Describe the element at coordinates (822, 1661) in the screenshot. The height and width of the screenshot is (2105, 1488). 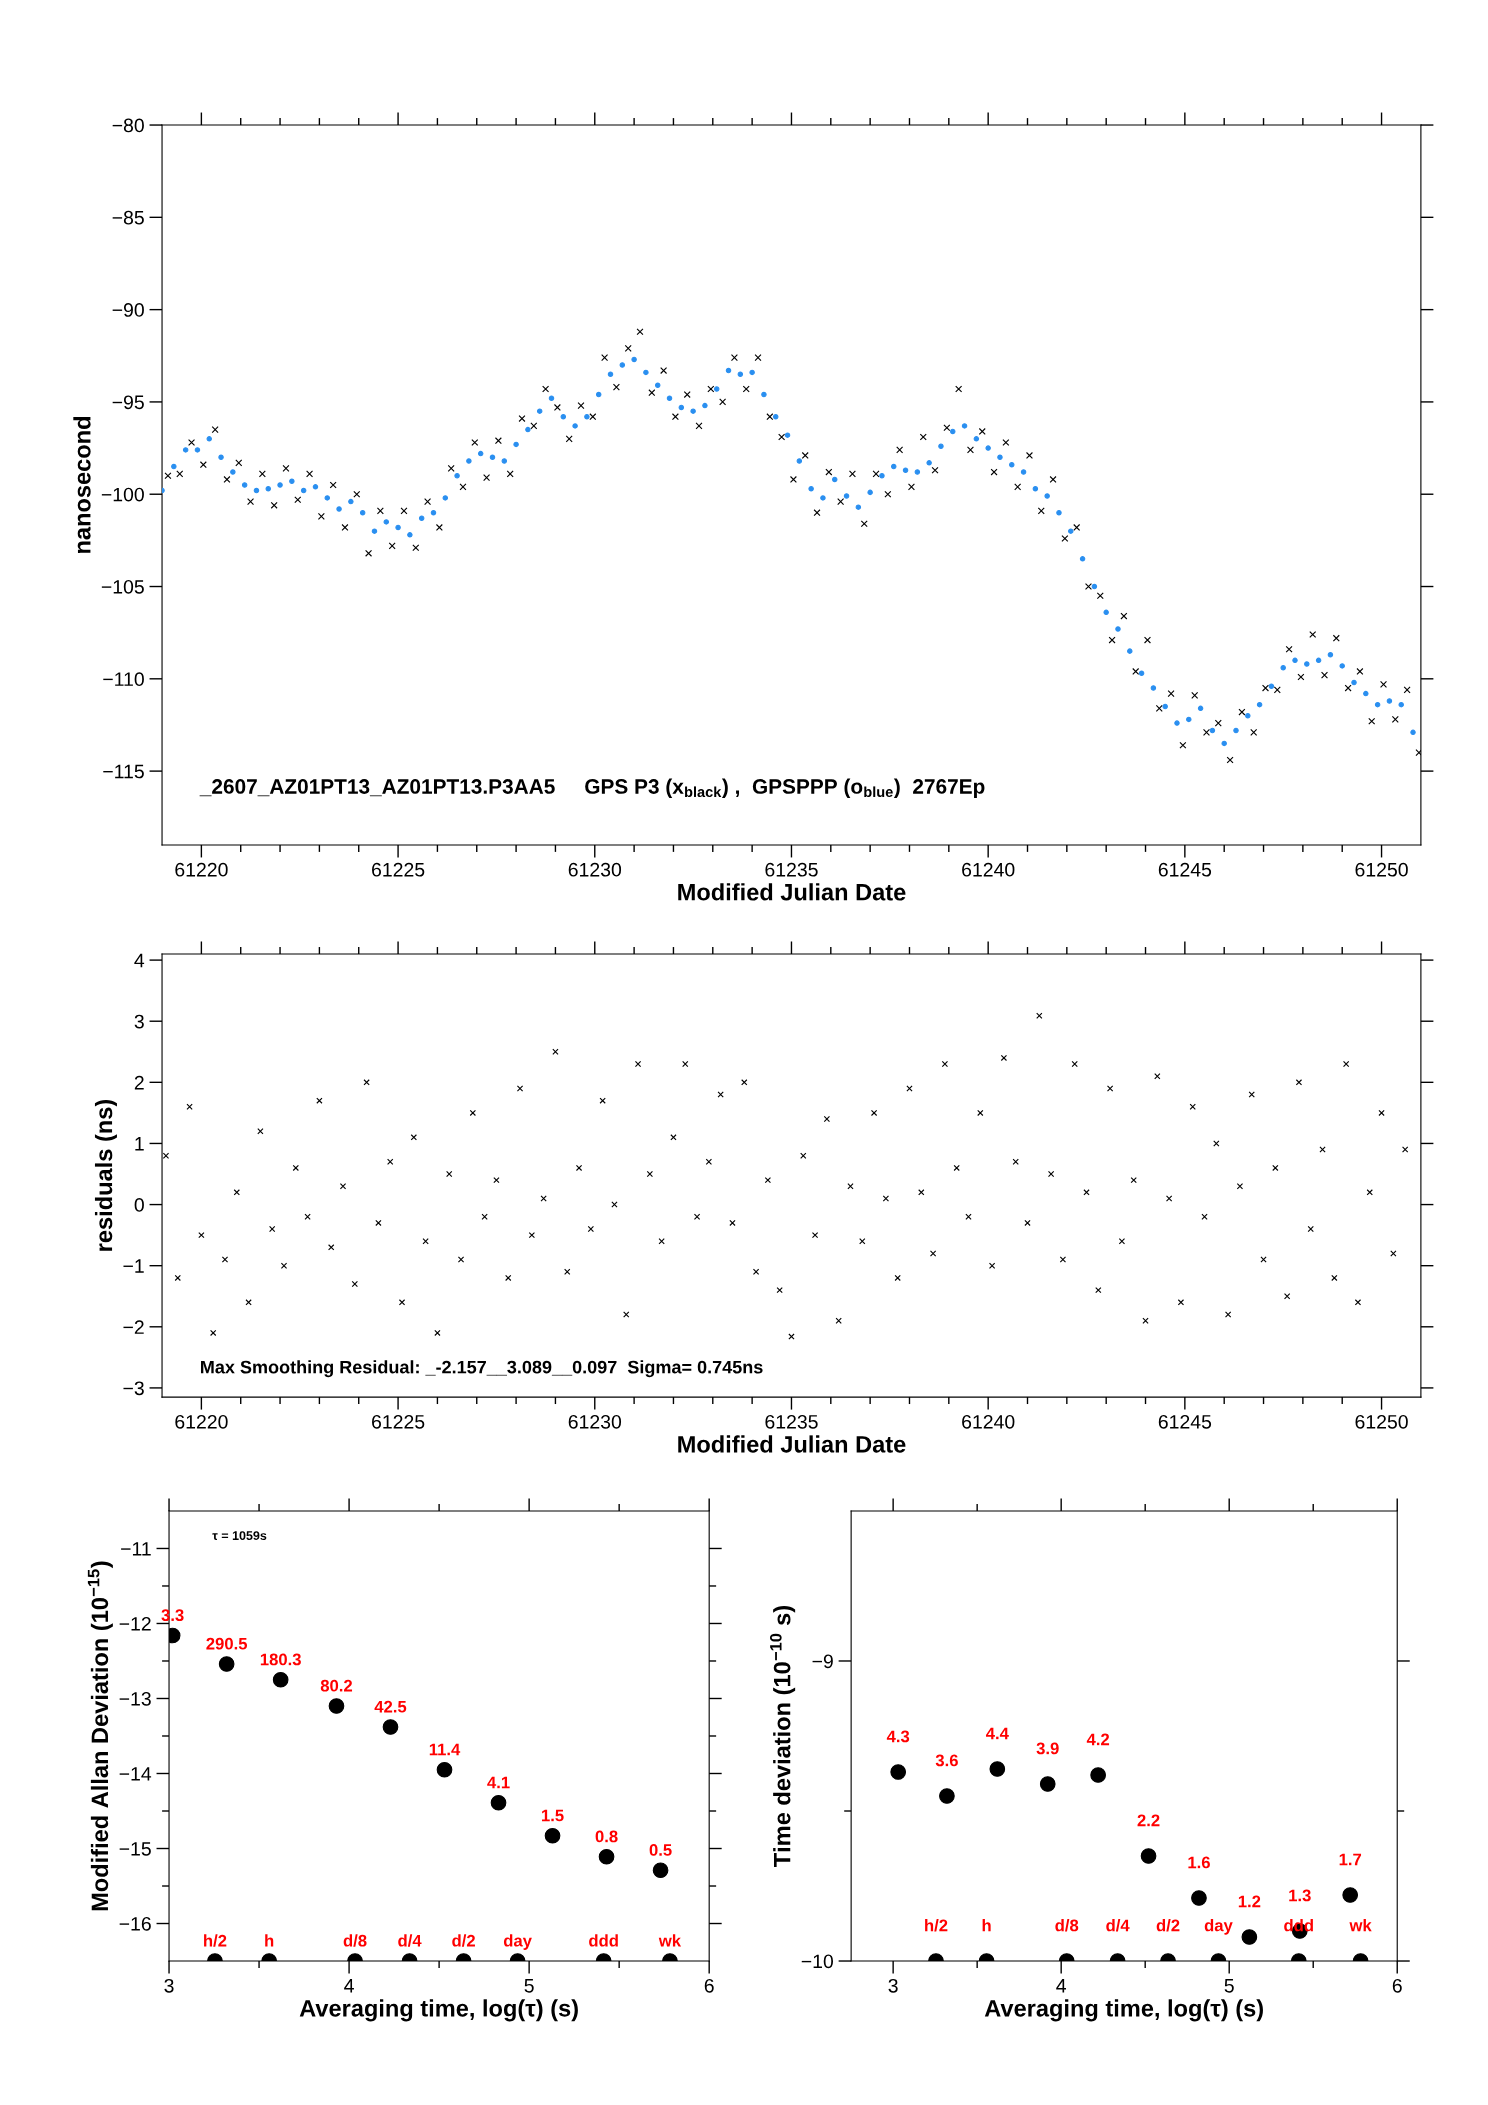
I see `y-tick-label: −9` at that location.